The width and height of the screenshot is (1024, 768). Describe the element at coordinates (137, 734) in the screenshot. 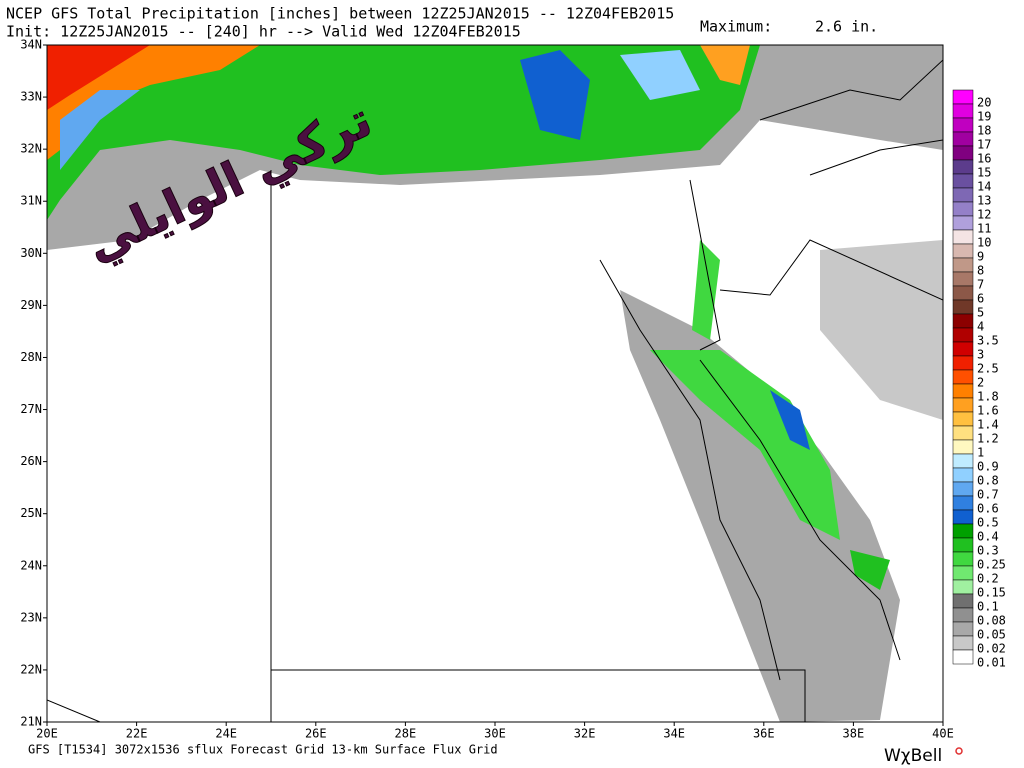

I see `lon-label: 22E` at that location.